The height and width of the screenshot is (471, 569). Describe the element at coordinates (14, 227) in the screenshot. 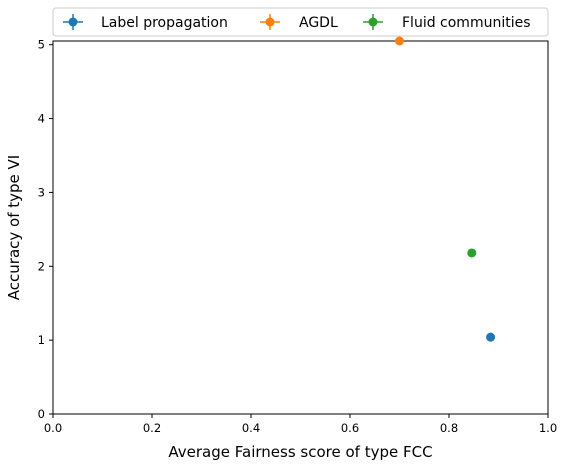

I see `y-axis-label: Accuracy of type VI` at that location.